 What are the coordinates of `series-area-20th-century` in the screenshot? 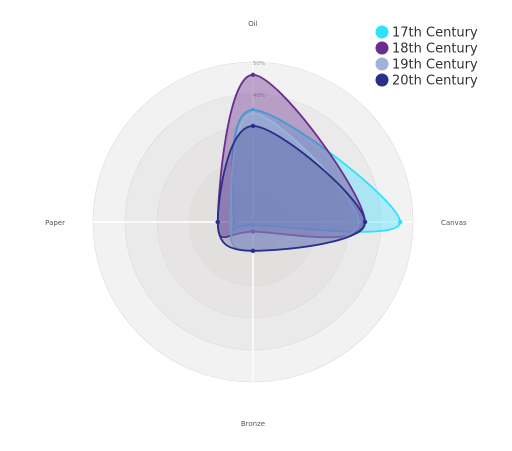 It's located at (291, 188).